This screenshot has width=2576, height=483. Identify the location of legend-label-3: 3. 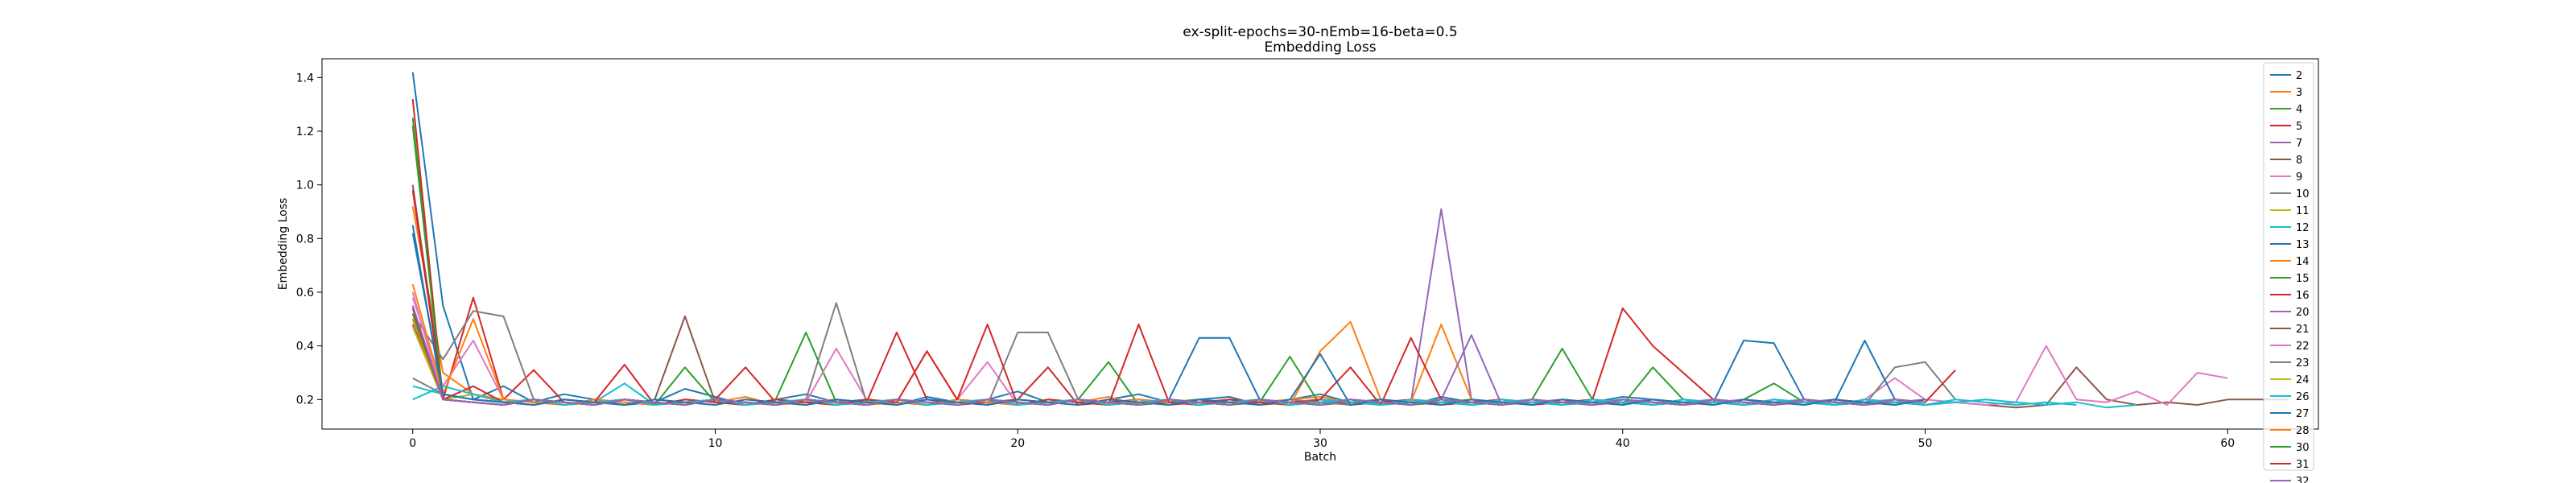
(2299, 93).